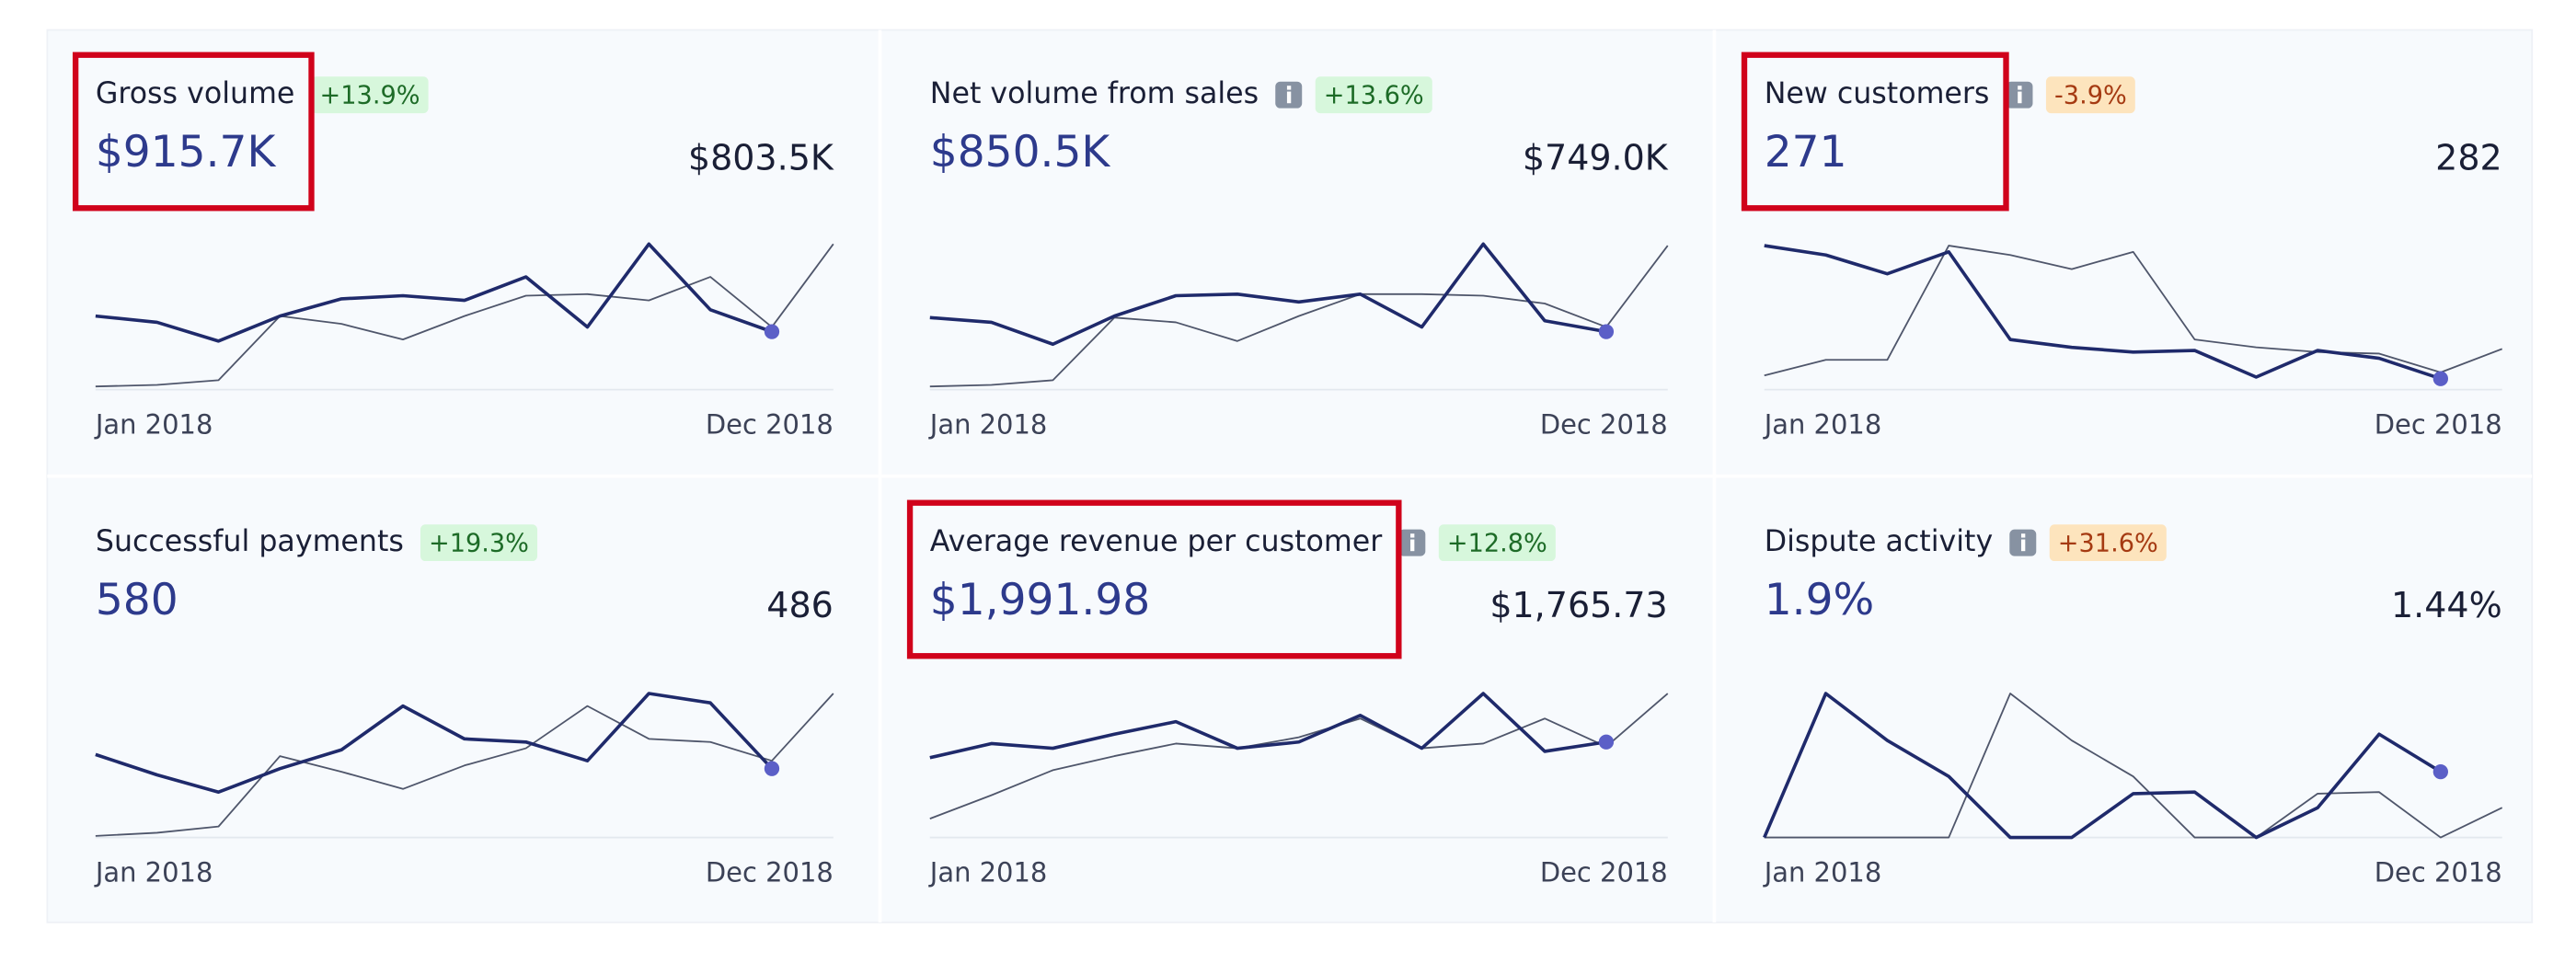  What do you see at coordinates (250, 541) in the screenshot?
I see `card-title: Successful payments` at bounding box center [250, 541].